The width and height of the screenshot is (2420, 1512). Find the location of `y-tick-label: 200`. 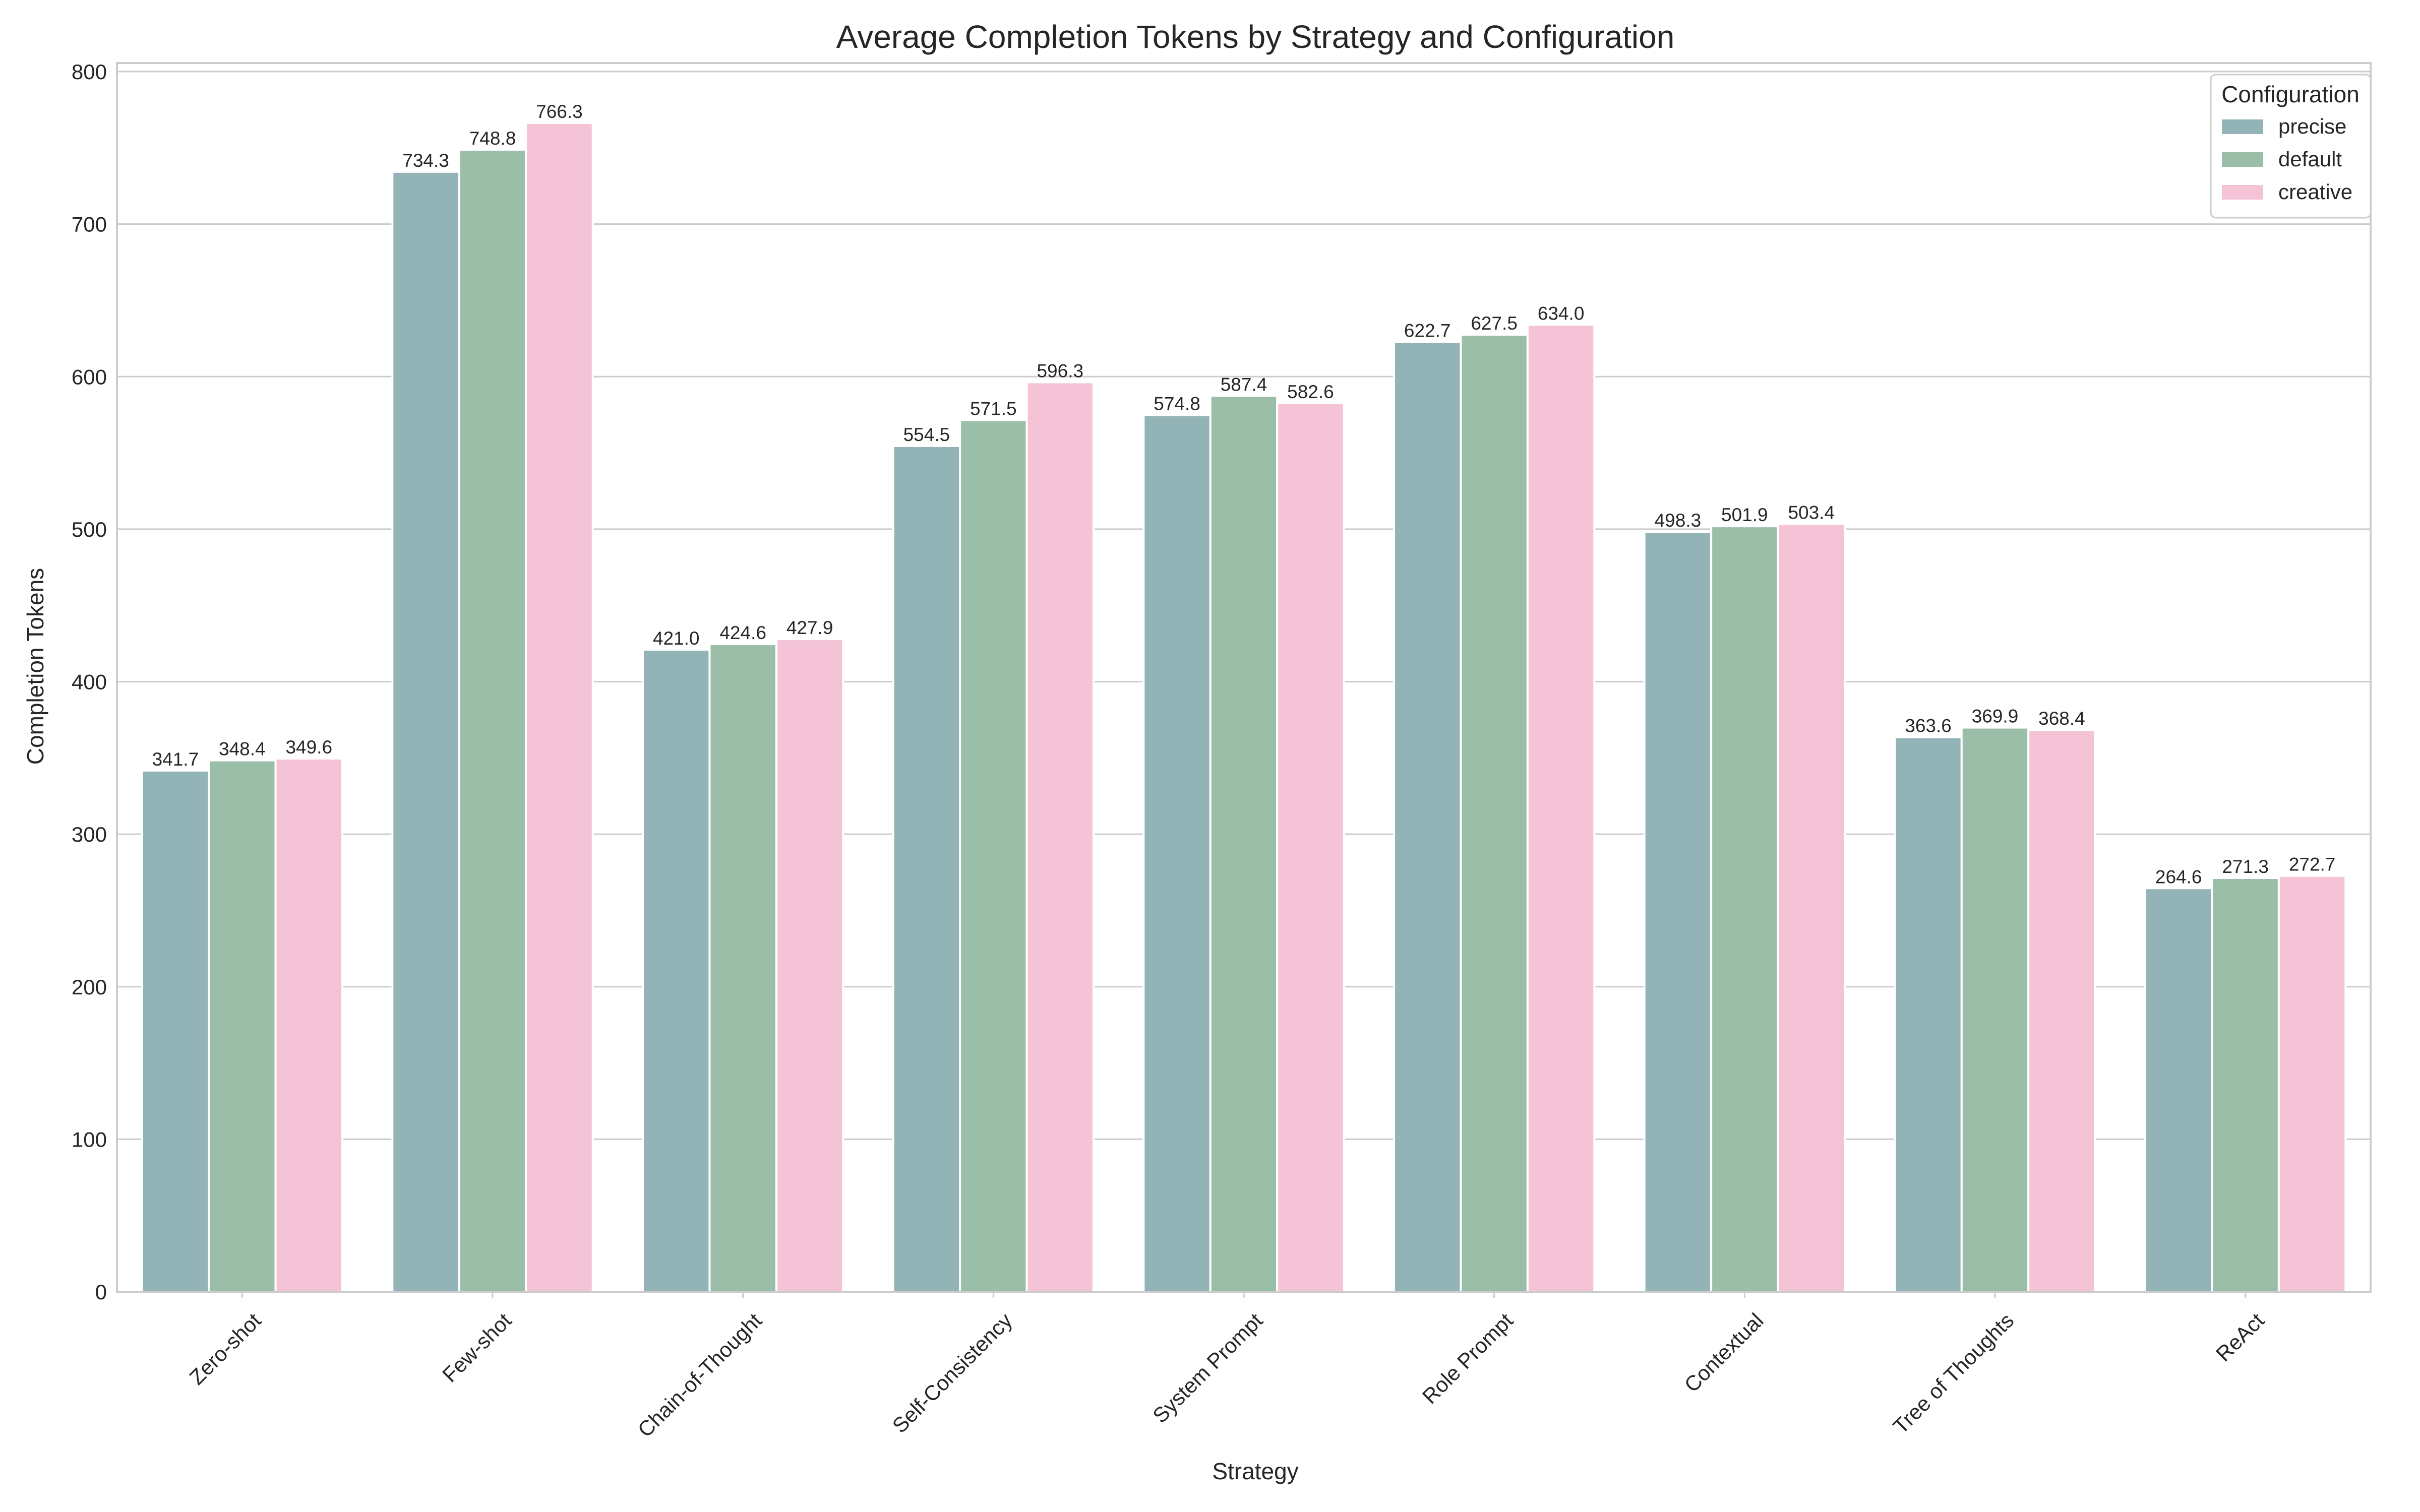

y-tick-label: 200 is located at coordinates (89, 987).